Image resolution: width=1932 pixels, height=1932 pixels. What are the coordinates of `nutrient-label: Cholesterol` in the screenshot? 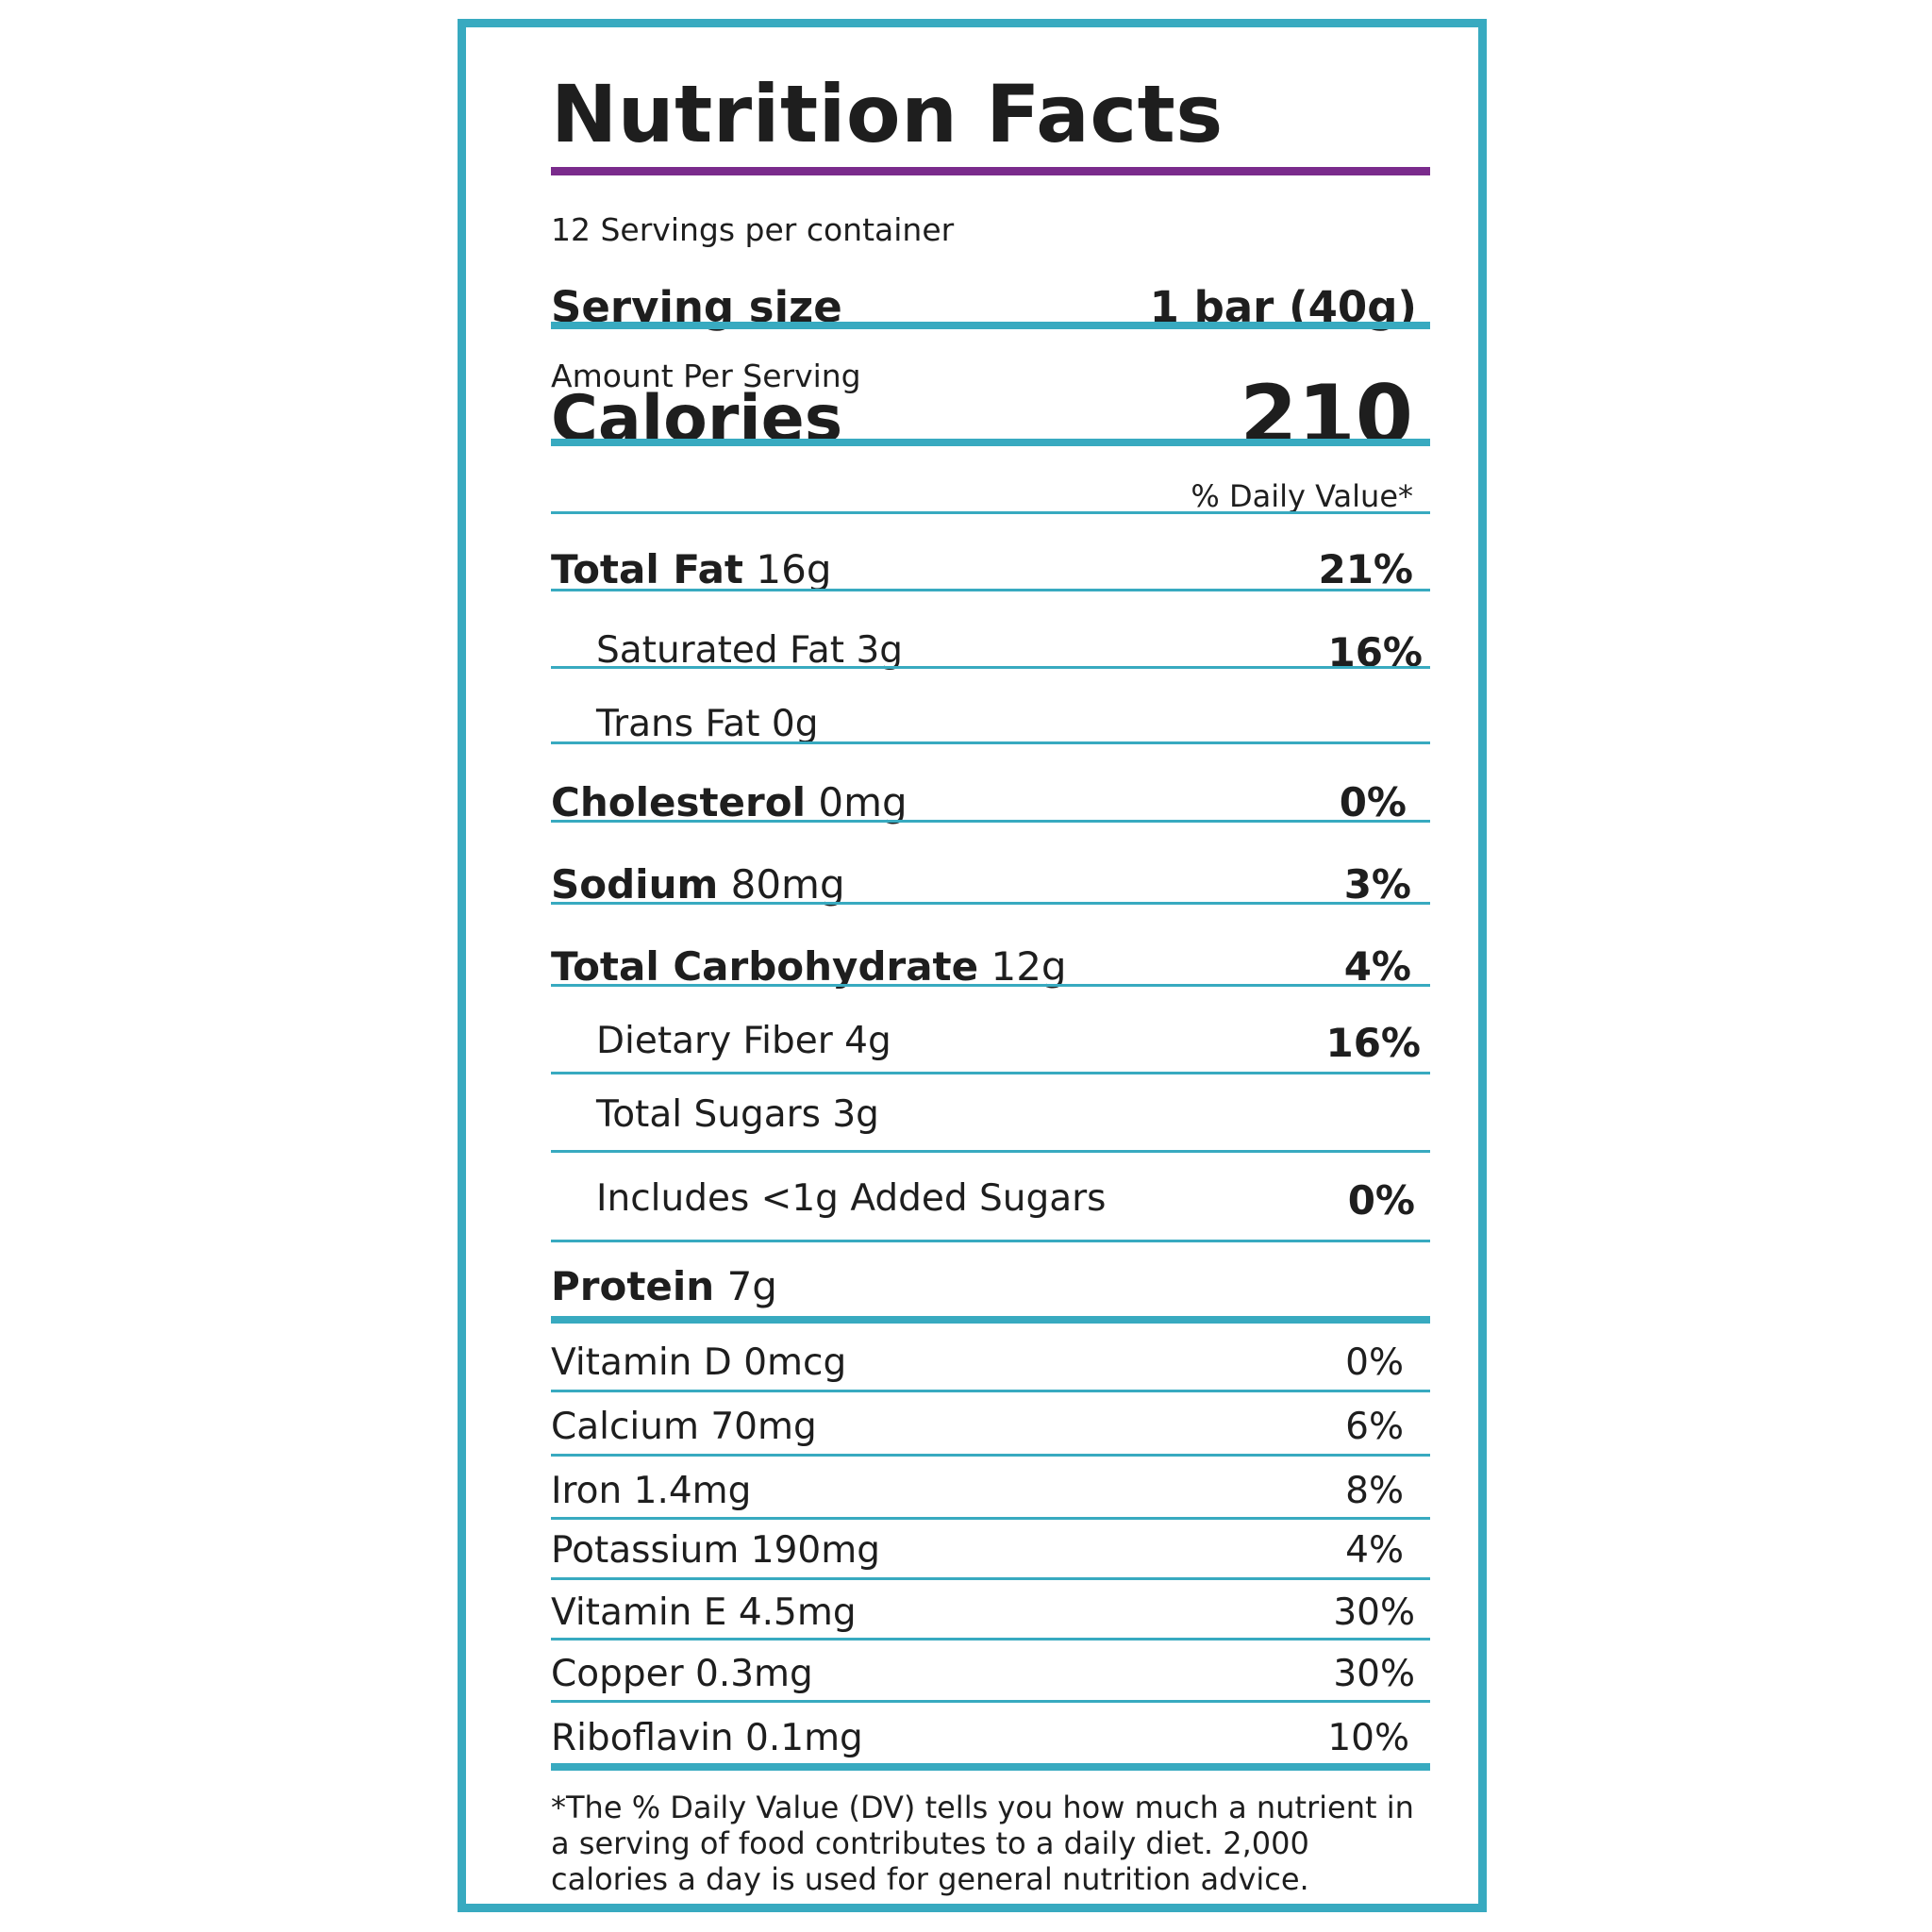 It's located at (678, 802).